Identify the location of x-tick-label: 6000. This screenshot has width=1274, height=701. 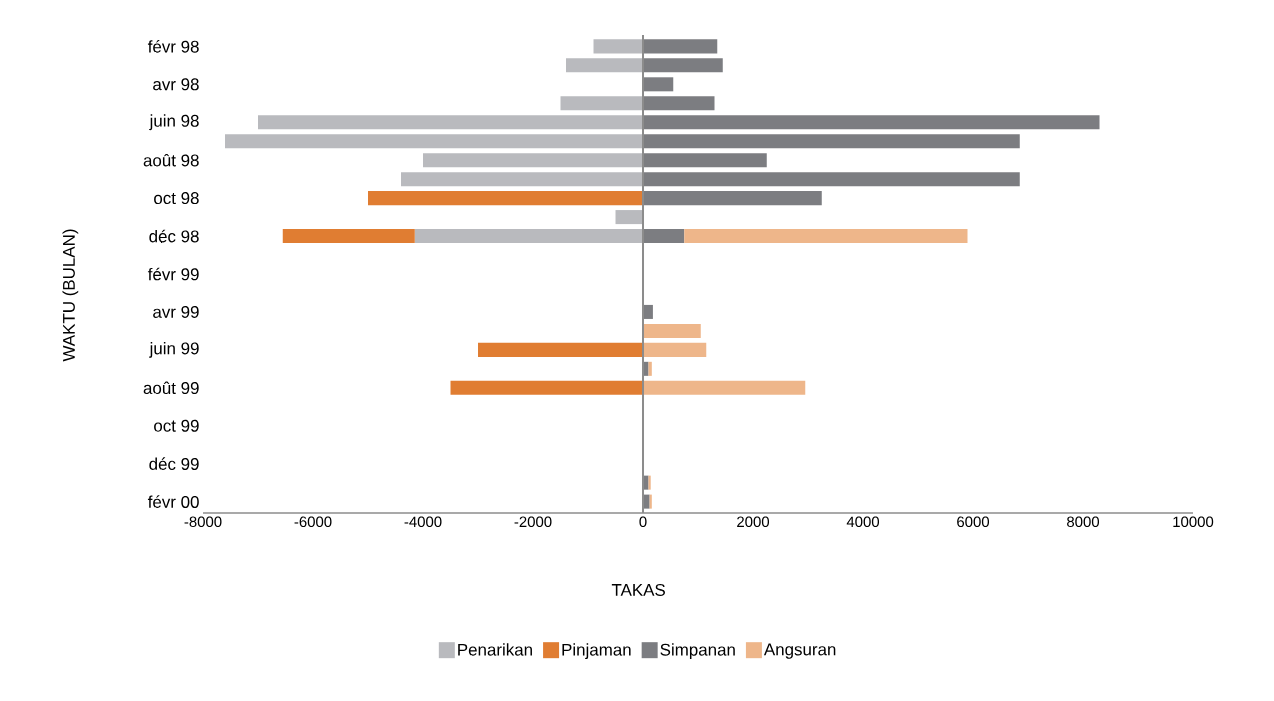
(973, 522).